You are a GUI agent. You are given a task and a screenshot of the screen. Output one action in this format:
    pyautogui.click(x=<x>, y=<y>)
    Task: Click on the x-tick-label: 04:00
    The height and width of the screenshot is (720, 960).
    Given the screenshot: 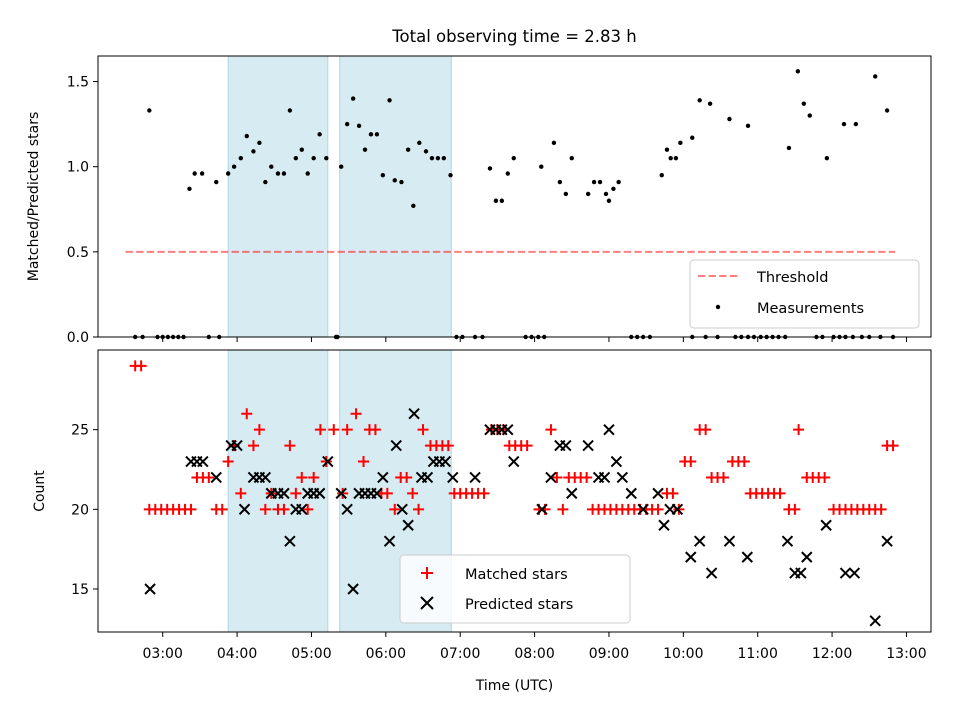 What is the action you would take?
    pyautogui.click(x=237, y=654)
    